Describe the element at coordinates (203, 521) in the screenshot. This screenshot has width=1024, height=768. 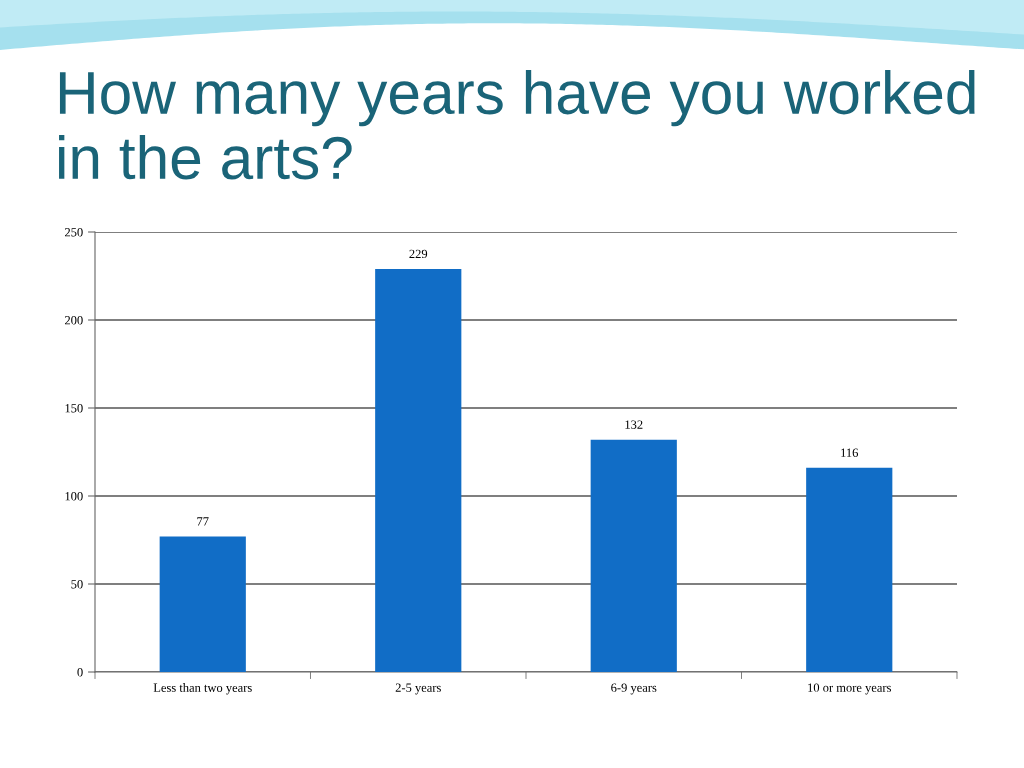
I see `data-label: 77` at that location.